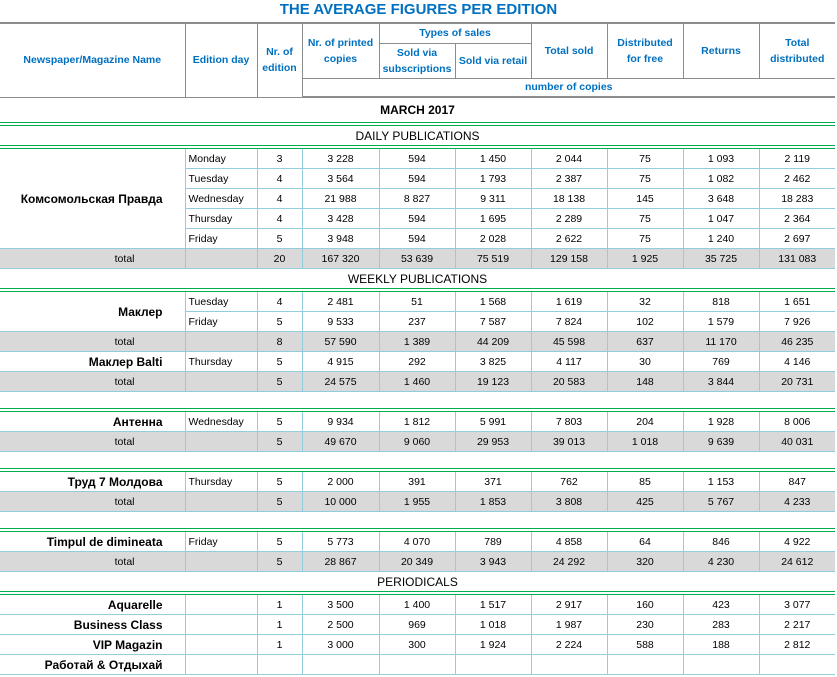 The image size is (837, 677). What do you see at coordinates (493, 238) in the screenshot?
I see `value-cell: 2 028` at bounding box center [493, 238].